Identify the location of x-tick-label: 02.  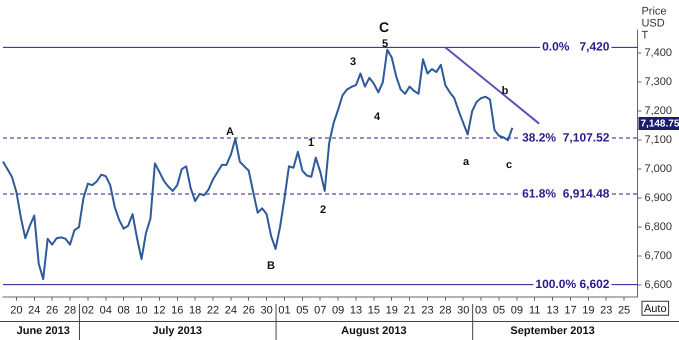
(88, 310).